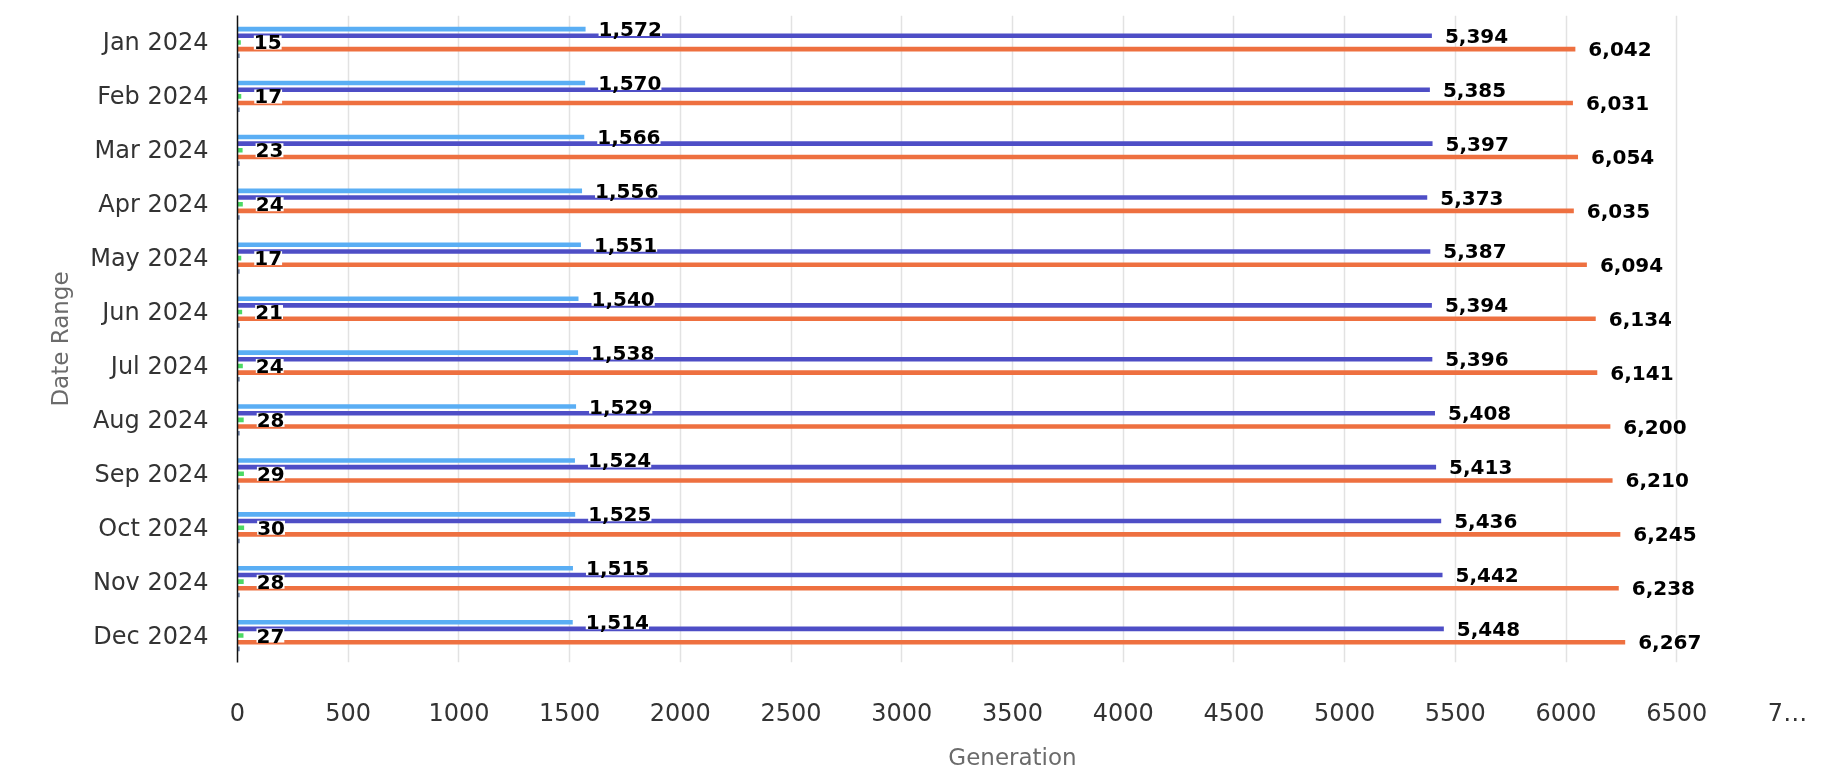 The image size is (1828, 782). I want to click on y-tick-label: Jan 2024, so click(154, 42).